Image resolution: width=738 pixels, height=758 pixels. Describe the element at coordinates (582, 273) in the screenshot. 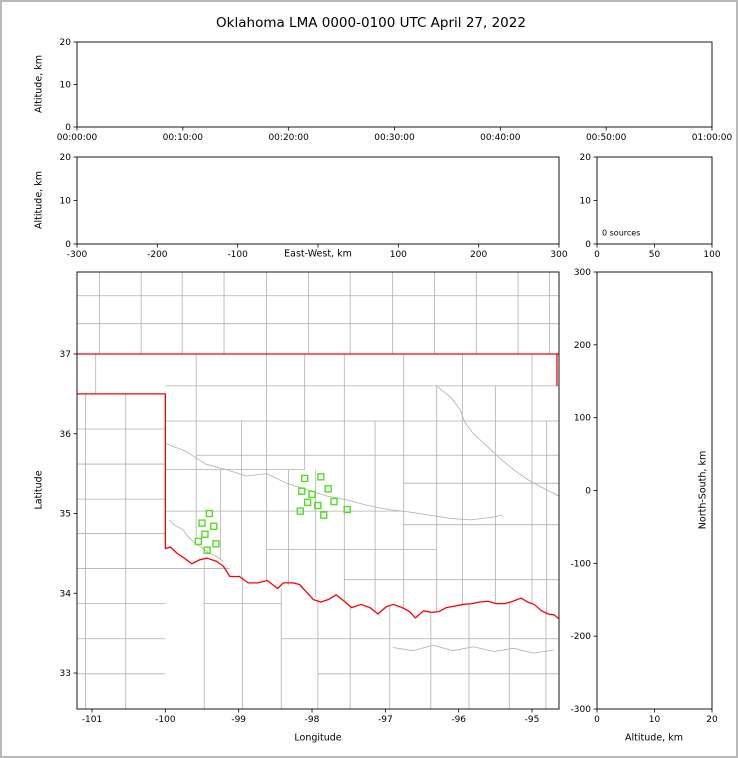

I see `y-tick-label: 300` at that location.